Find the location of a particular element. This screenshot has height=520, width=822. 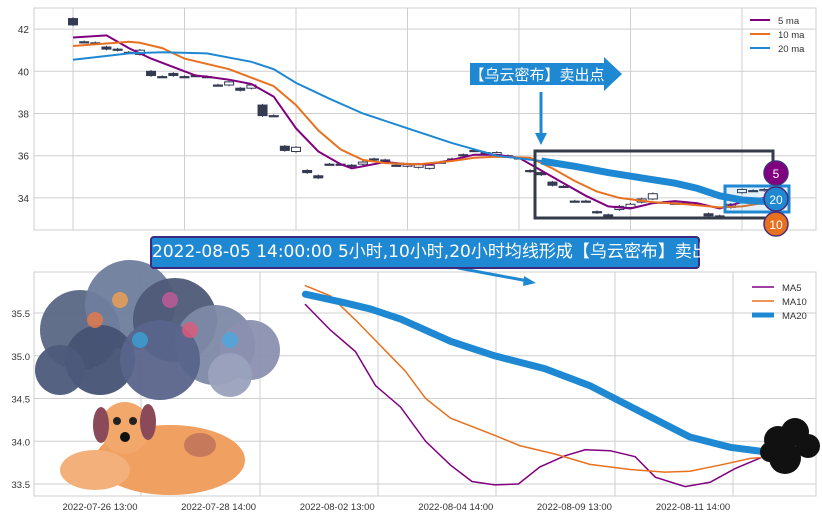

bottom-y-tick-label: 34.5 is located at coordinates (21, 400).